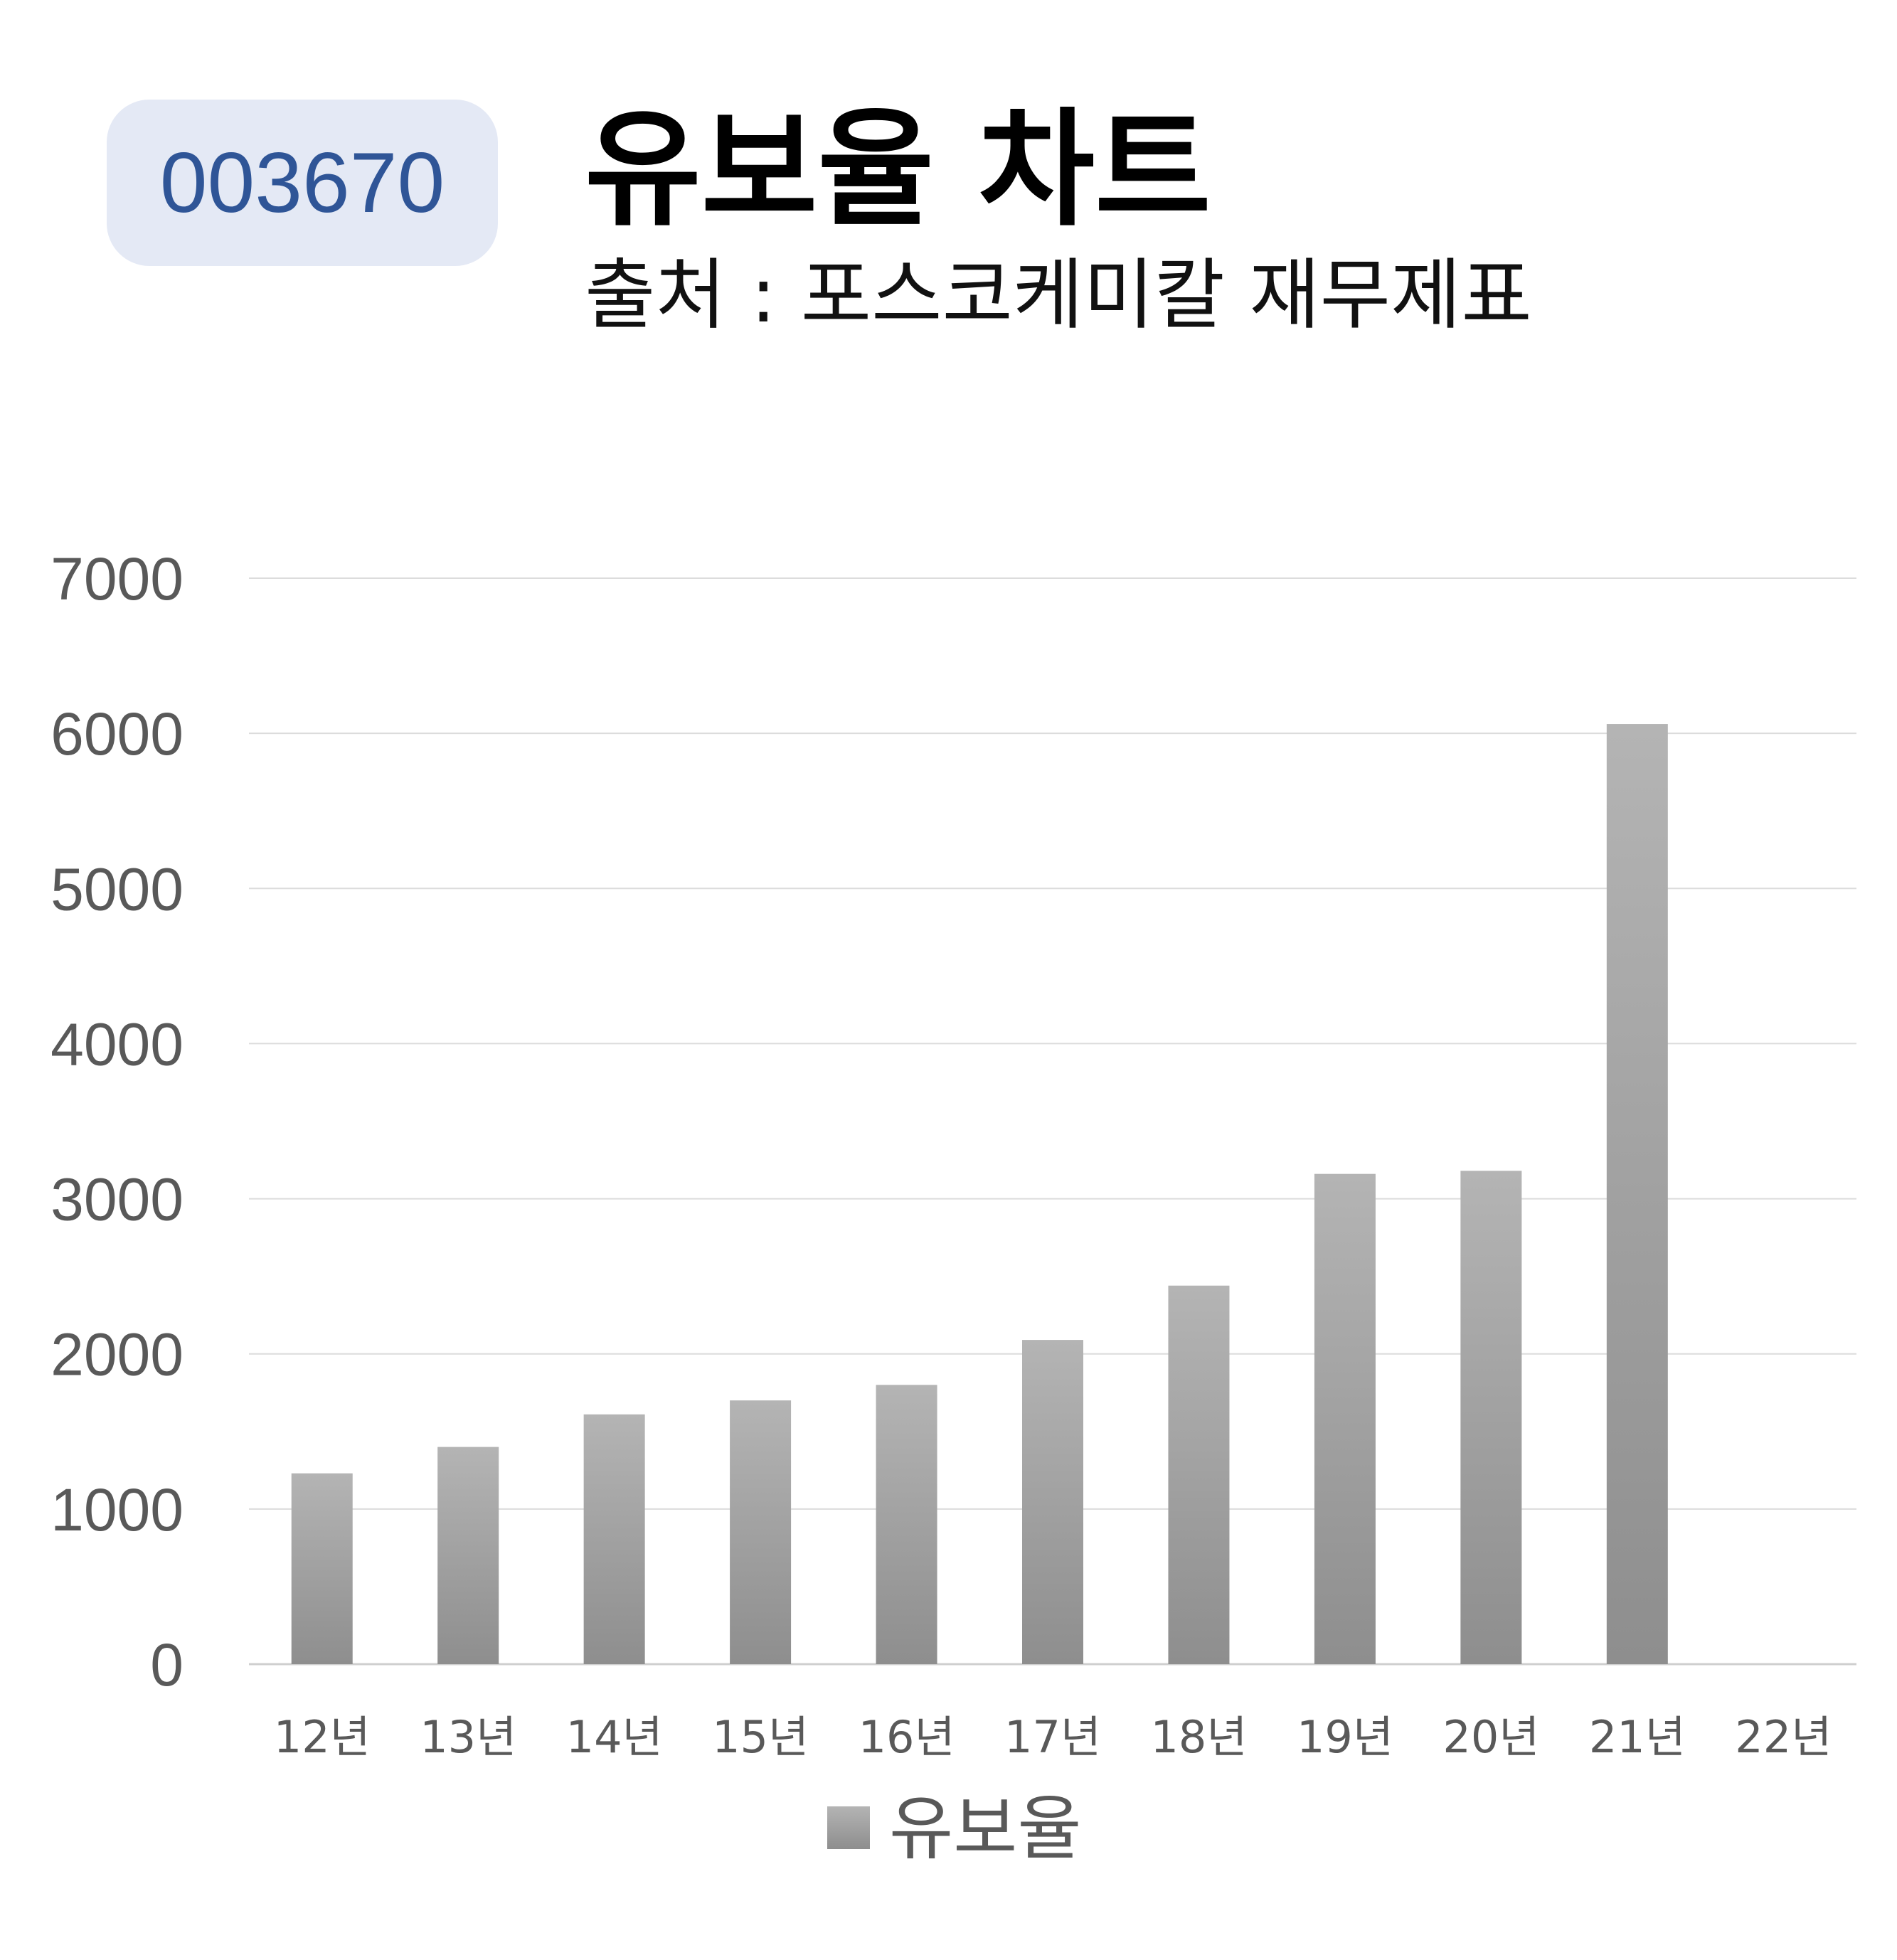 The height and width of the screenshot is (1960, 1897). What do you see at coordinates (907, 1737) in the screenshot?
I see `x-tick-label: 16년` at bounding box center [907, 1737].